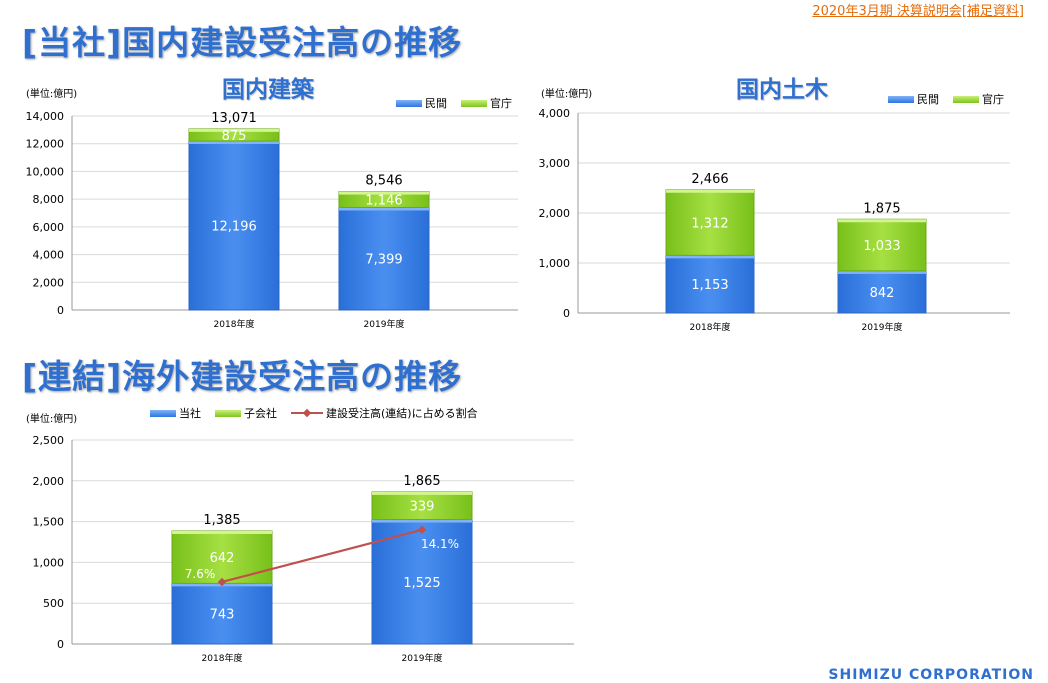 The width and height of the screenshot is (1048, 683). Describe the element at coordinates (234, 136) in the screenshot. I see `data-label: 875` at that location.